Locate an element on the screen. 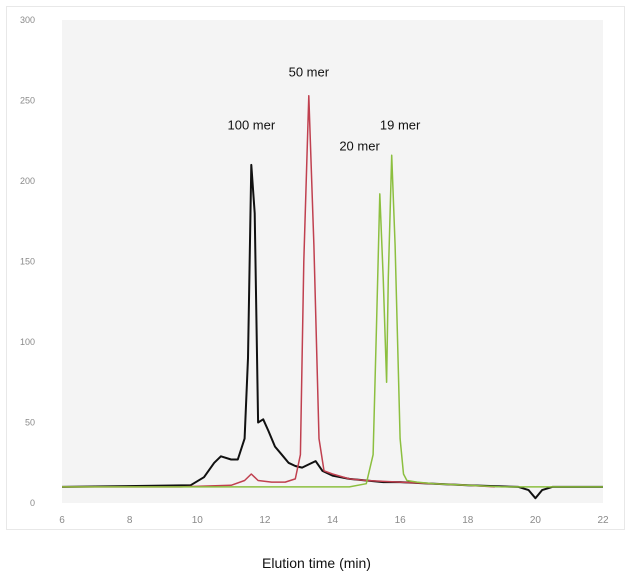 This screenshot has height=580, width=633. x-tick-label: 12 is located at coordinates (265, 520).